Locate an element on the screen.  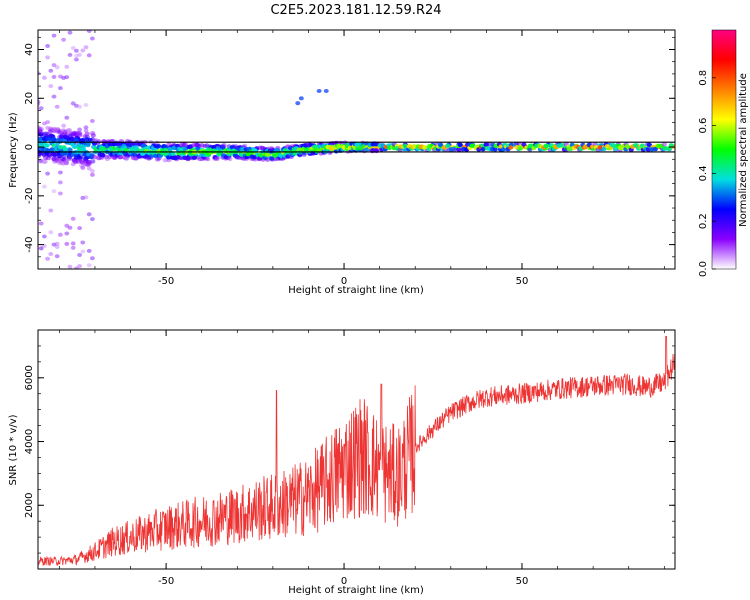
snr-y-tick-label: 6000 is located at coordinates (29, 377).